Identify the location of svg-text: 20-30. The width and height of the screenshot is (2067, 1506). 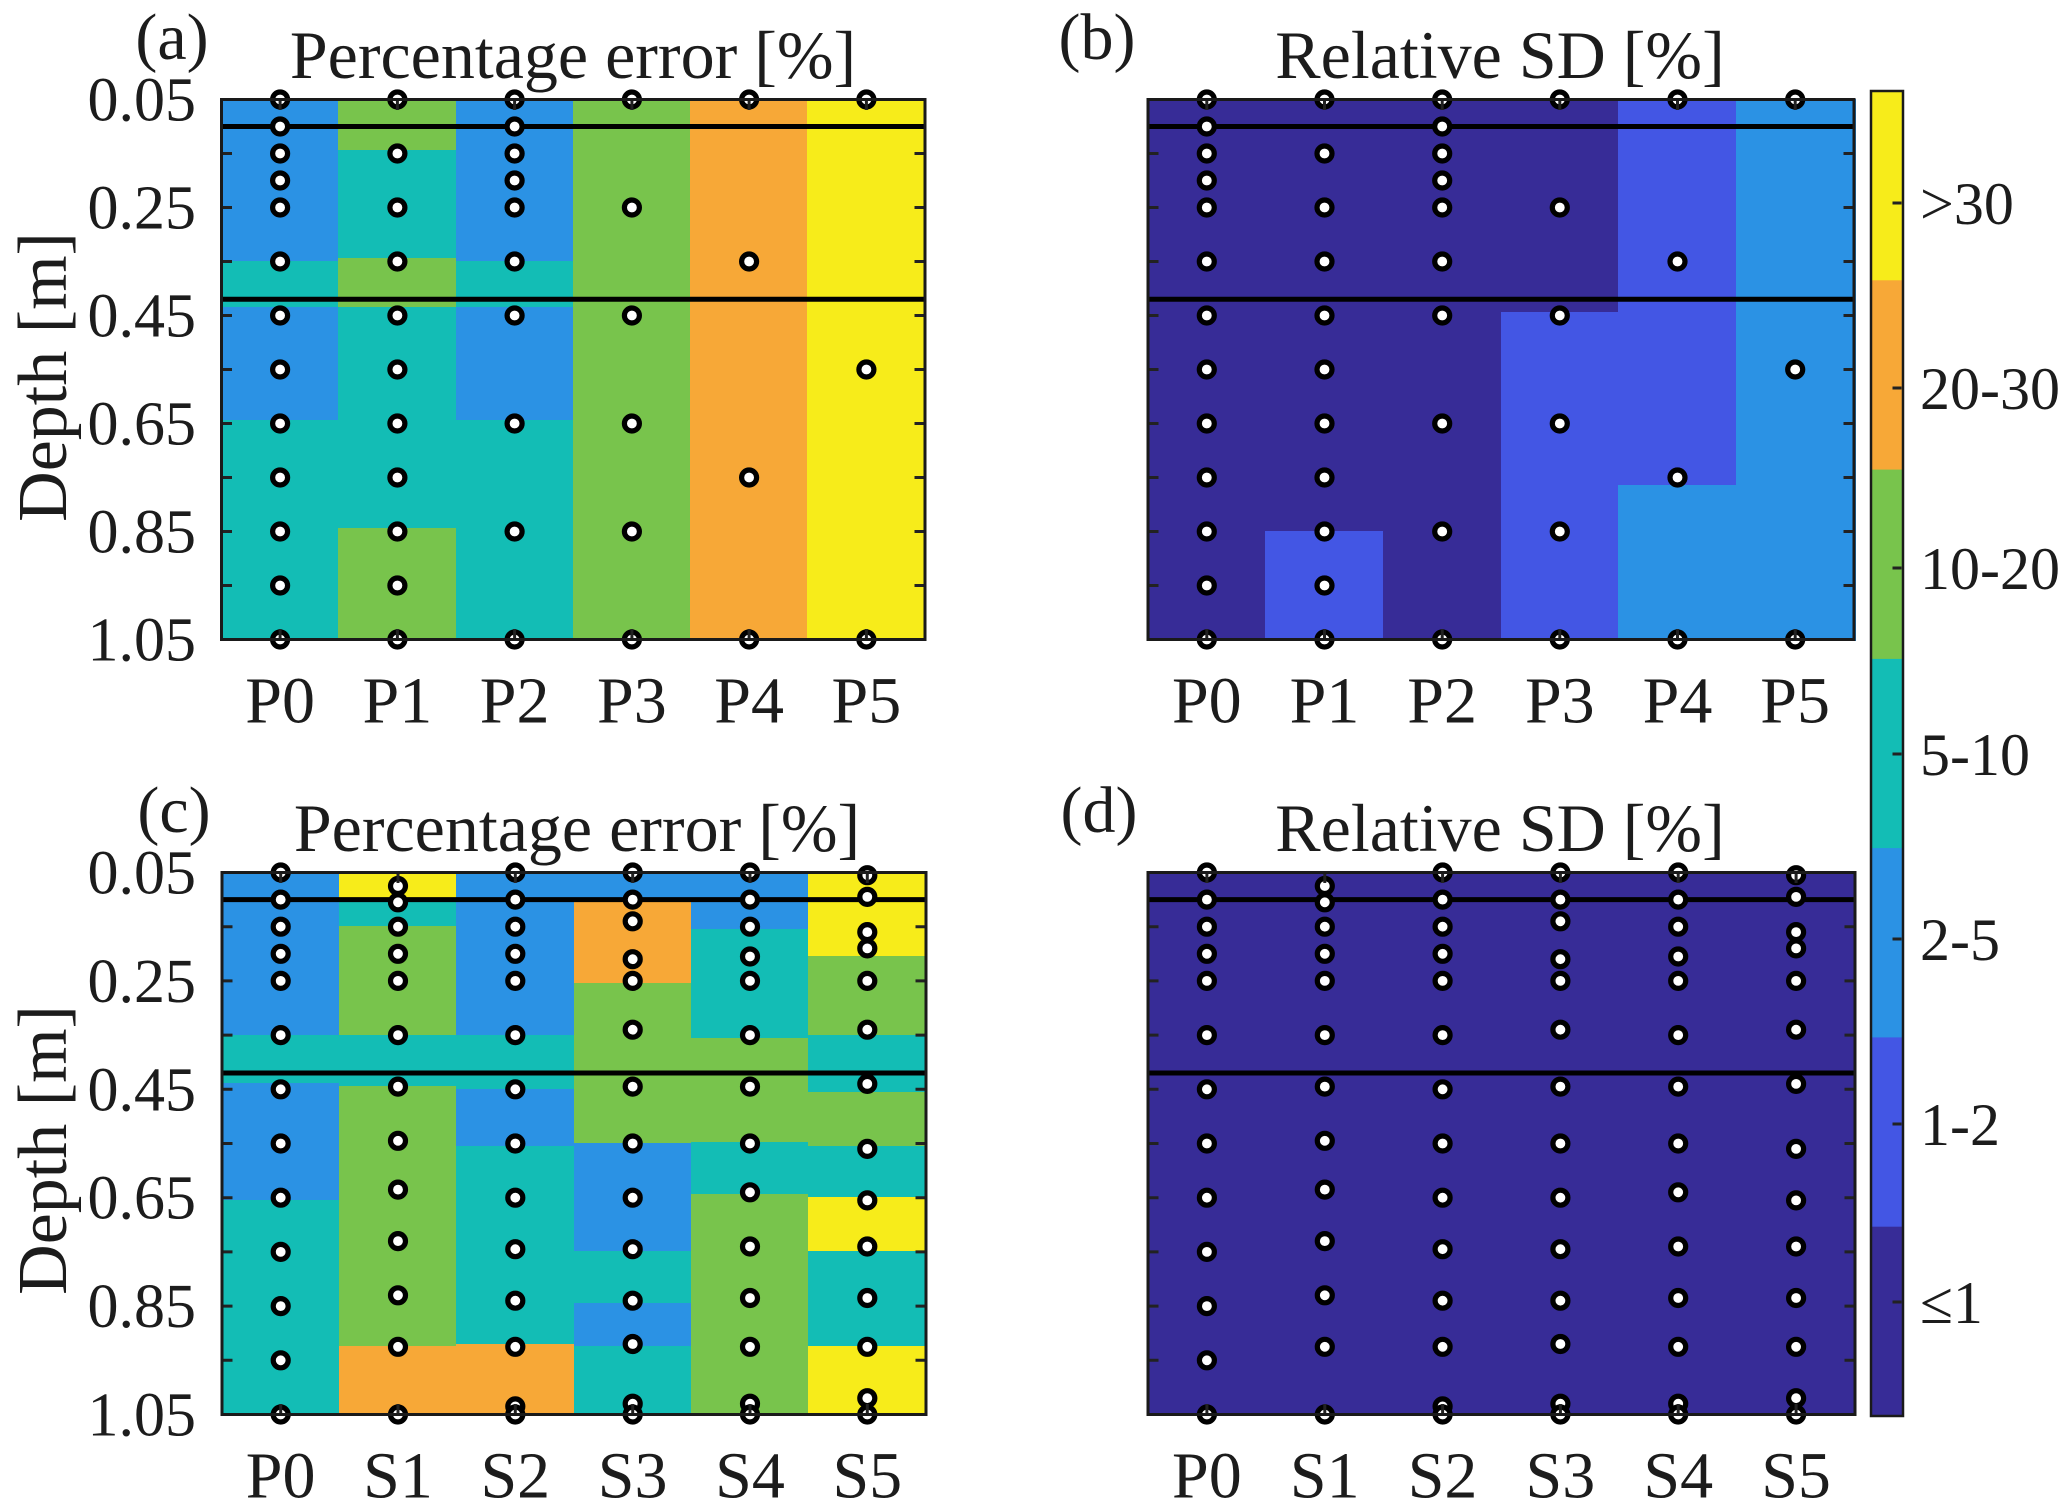
(1990, 389).